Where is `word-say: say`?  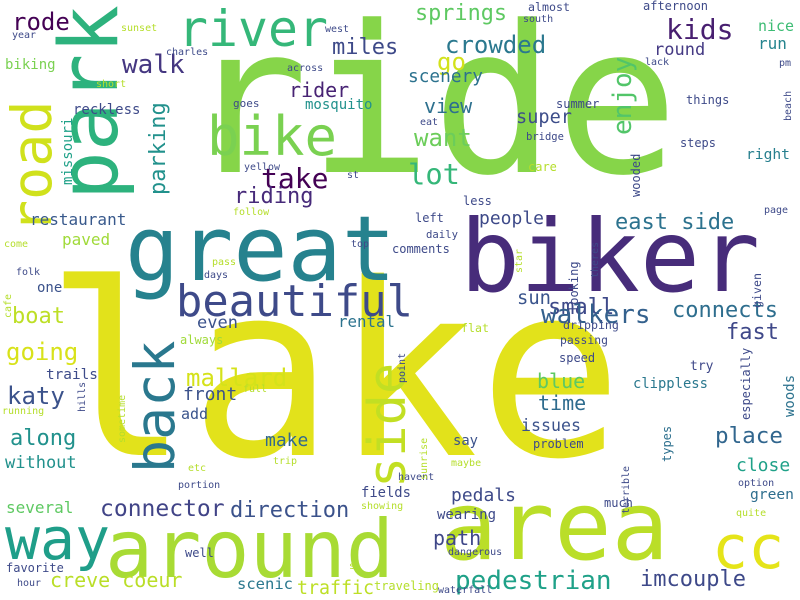
word-say: say is located at coordinates (465, 441).